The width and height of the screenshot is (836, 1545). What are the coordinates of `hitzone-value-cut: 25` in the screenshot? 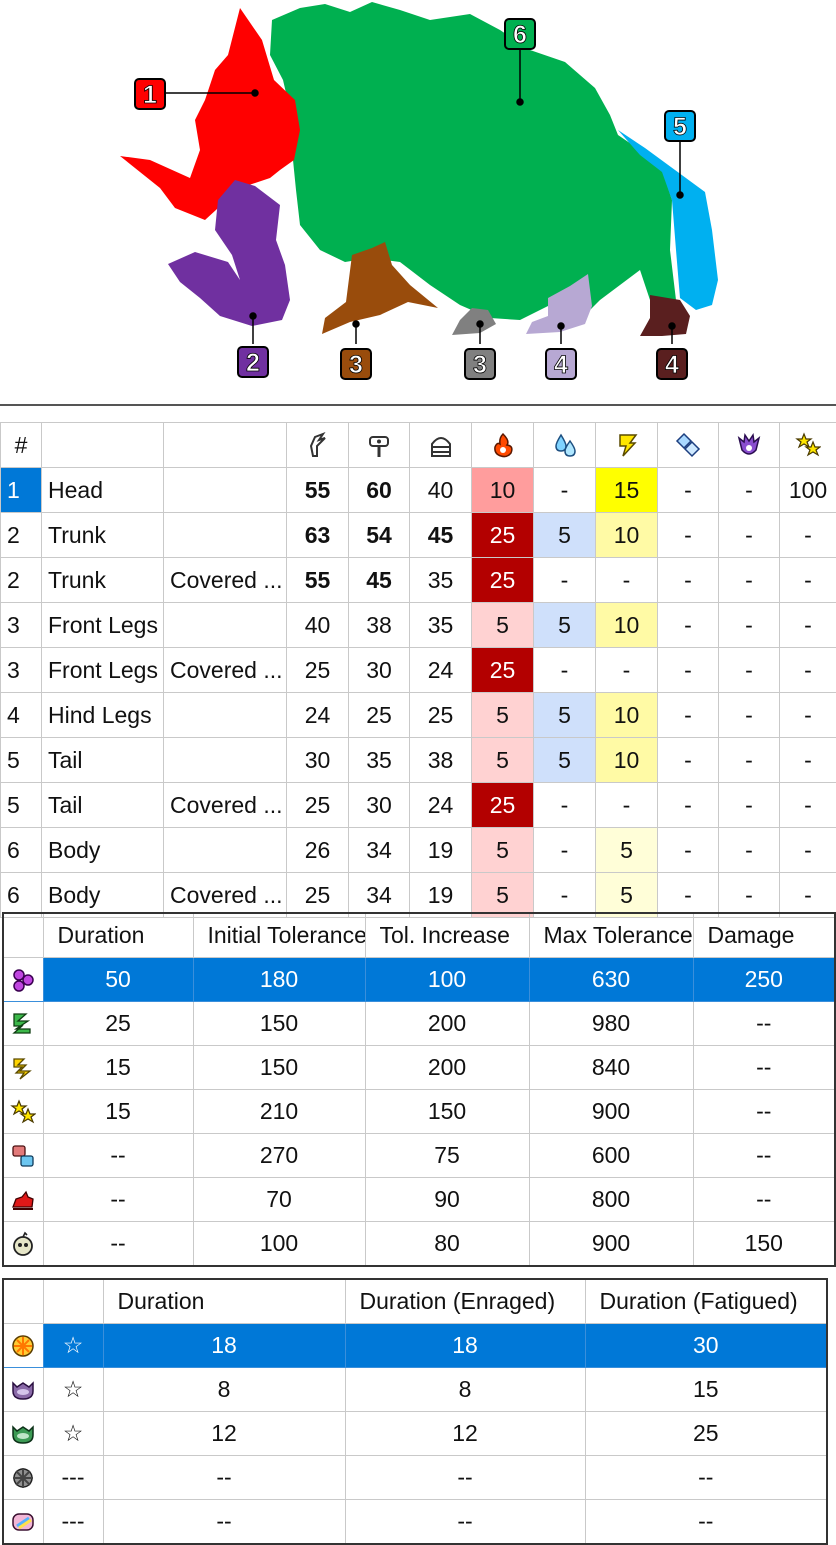 It's located at (318, 670).